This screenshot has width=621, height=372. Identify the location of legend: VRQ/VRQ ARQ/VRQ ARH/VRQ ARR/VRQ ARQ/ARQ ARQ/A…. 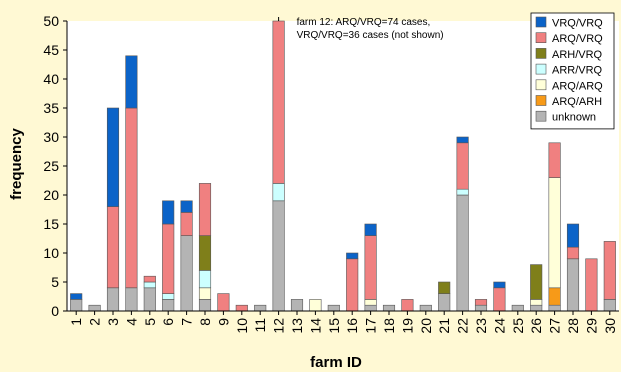
(572, 71).